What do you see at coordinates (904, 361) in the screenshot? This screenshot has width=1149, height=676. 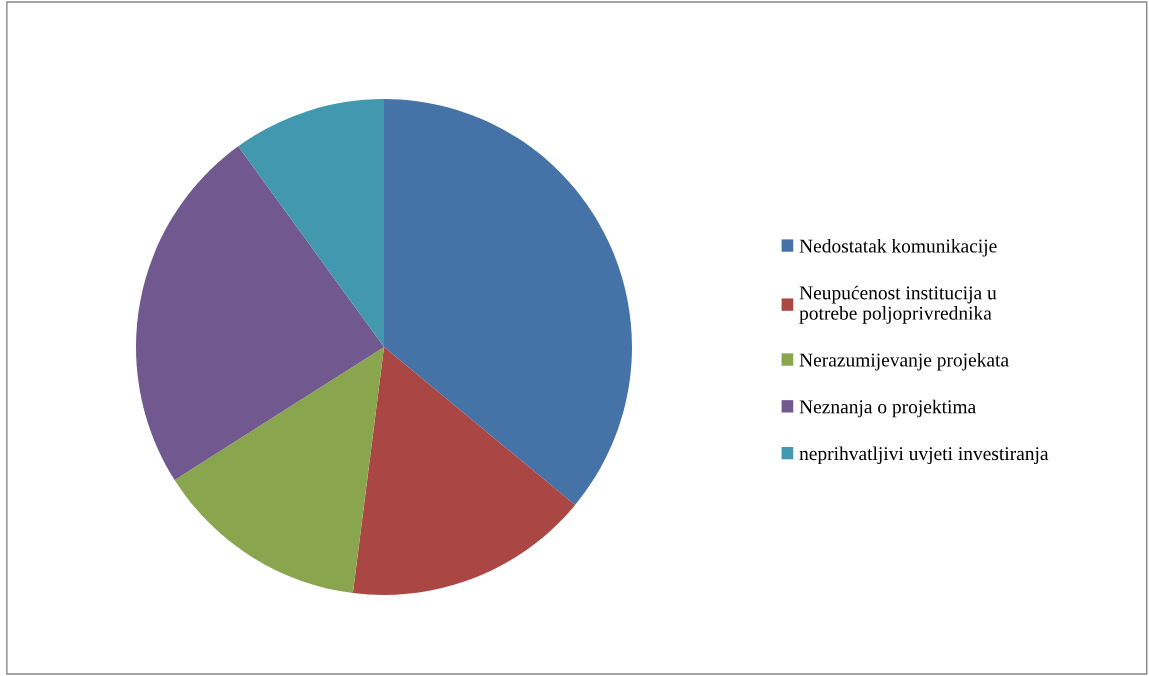 I see `legend-label: Nerazumijevanje projekata` at bounding box center [904, 361].